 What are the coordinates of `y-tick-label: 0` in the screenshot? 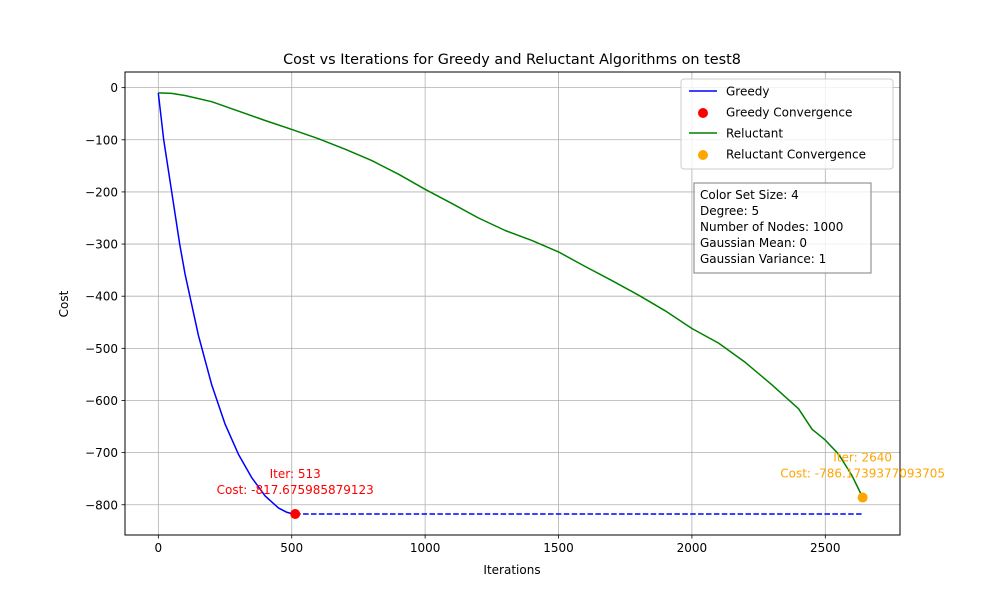 It's located at (114, 88).